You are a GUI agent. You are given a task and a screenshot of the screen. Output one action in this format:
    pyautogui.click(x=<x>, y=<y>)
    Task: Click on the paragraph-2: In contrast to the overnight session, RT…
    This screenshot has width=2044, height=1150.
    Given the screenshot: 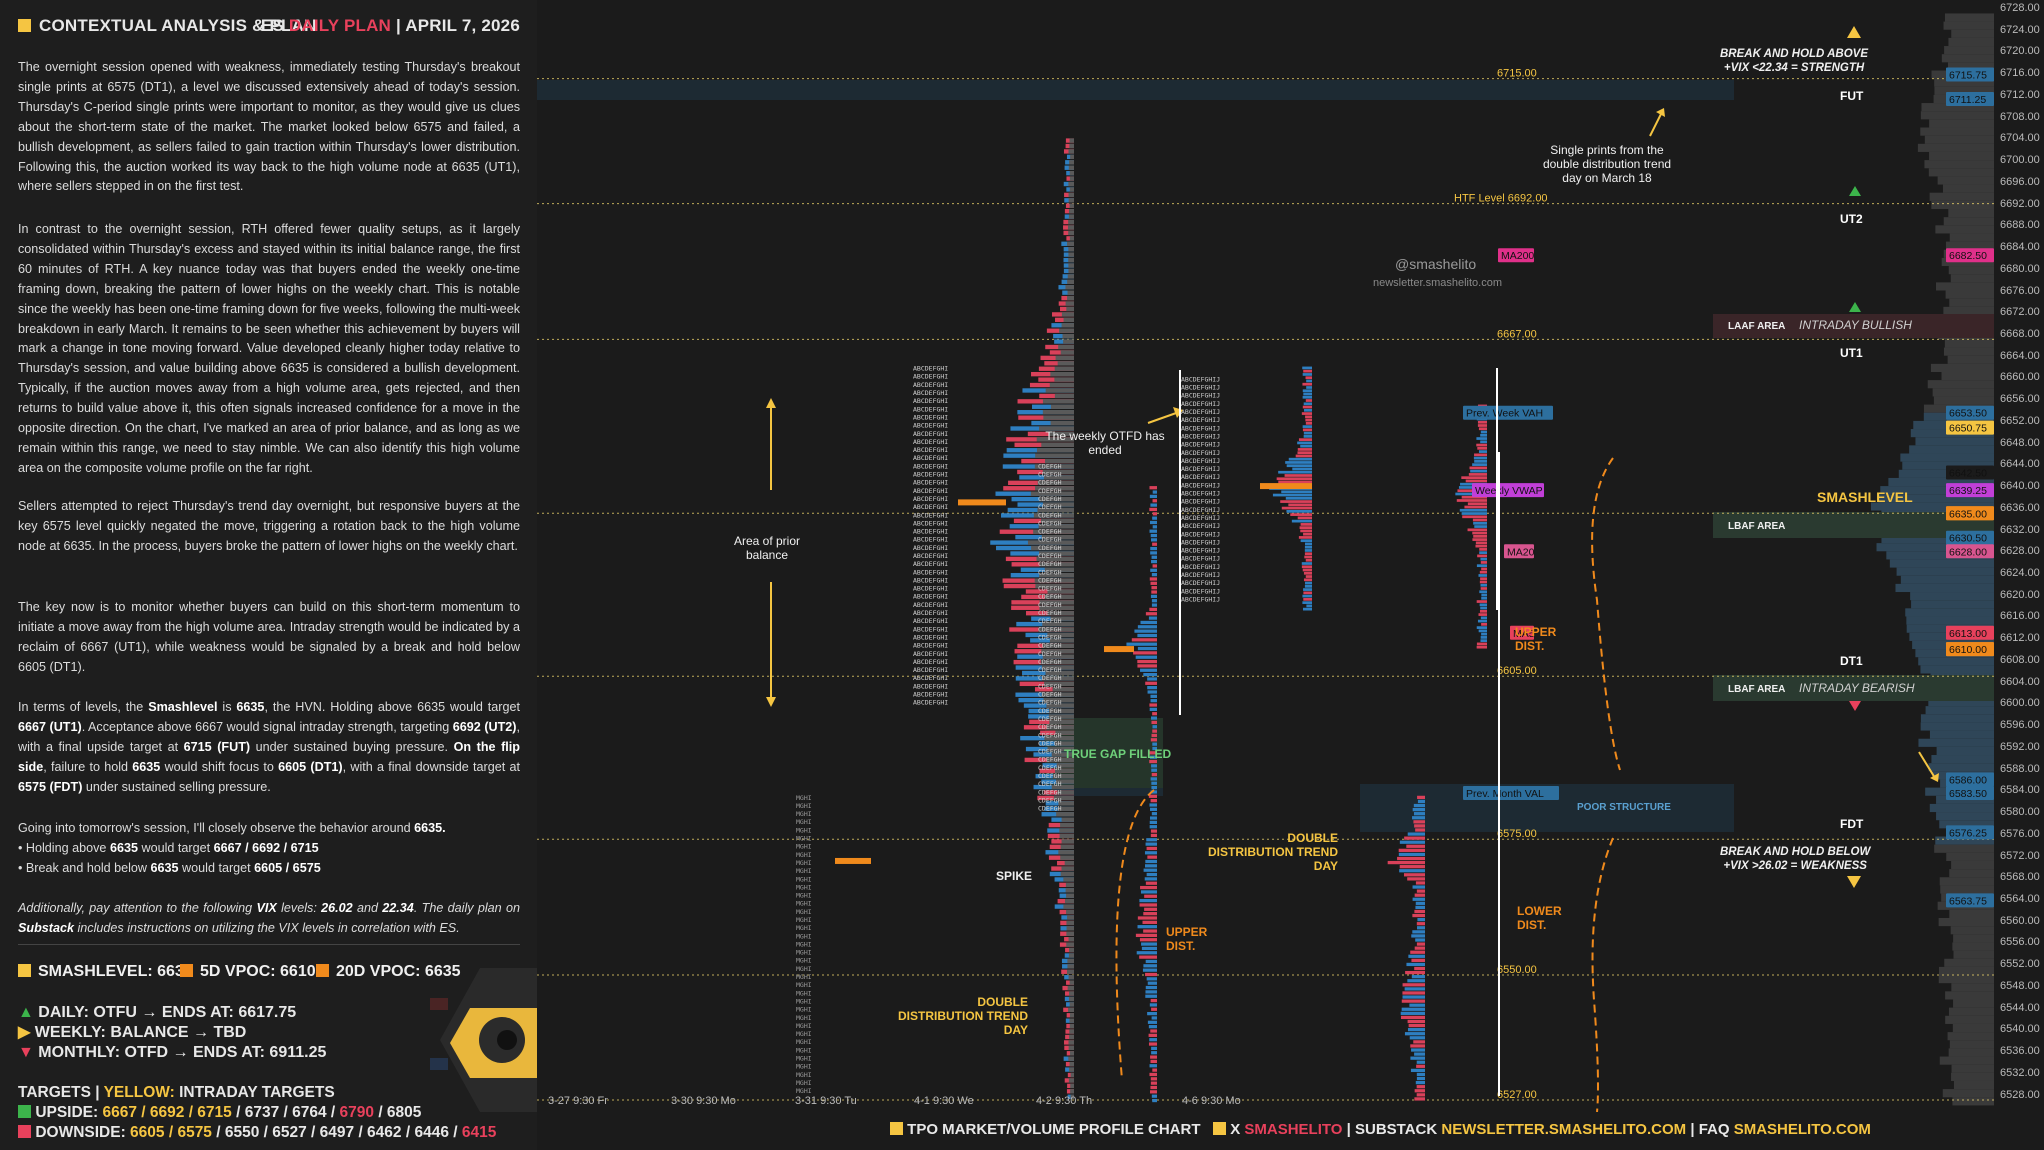 What is the action you would take?
    pyautogui.click(x=269, y=348)
    